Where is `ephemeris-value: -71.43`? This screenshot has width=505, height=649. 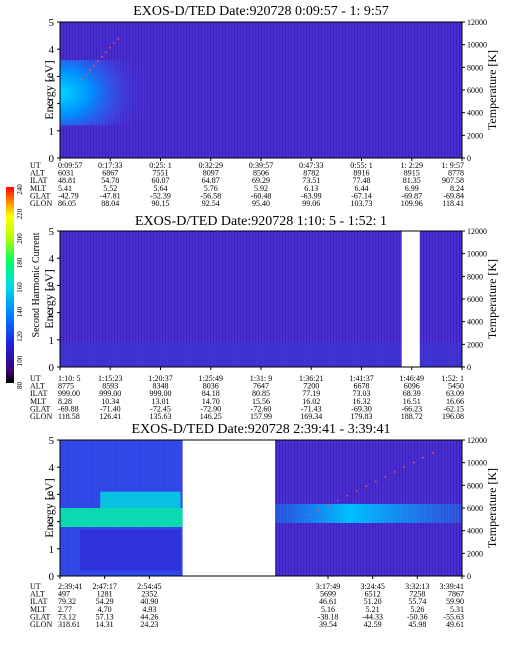
ephemeris-value: -71.43 is located at coordinates (311, 408).